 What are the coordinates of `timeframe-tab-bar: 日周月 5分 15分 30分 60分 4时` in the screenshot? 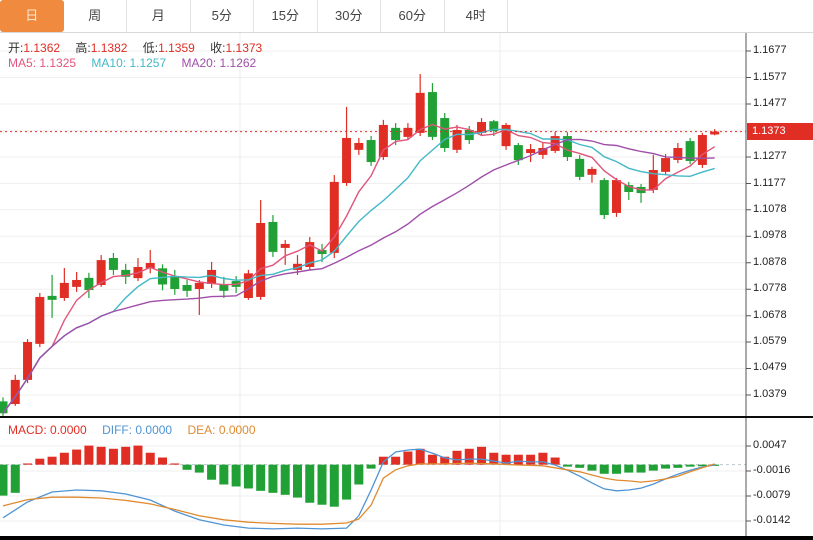 It's located at (406, 16).